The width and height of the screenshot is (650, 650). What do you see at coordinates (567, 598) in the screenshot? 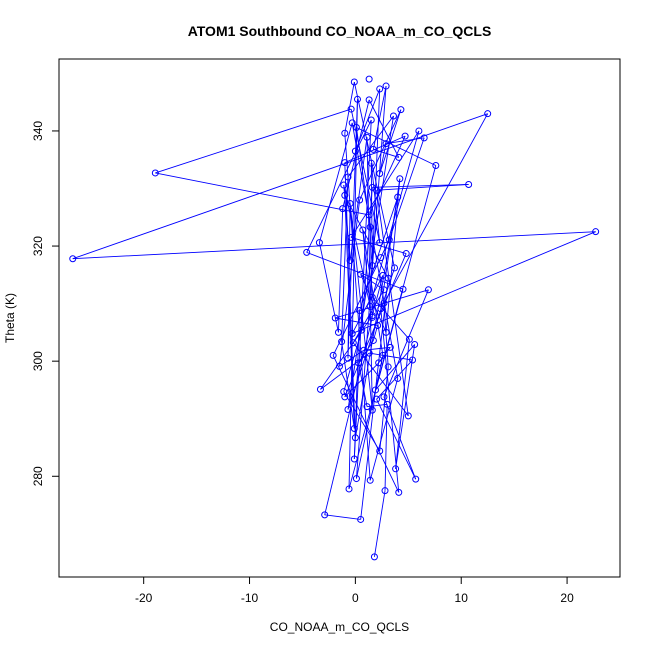
I see `x-tick-label: 20` at bounding box center [567, 598].